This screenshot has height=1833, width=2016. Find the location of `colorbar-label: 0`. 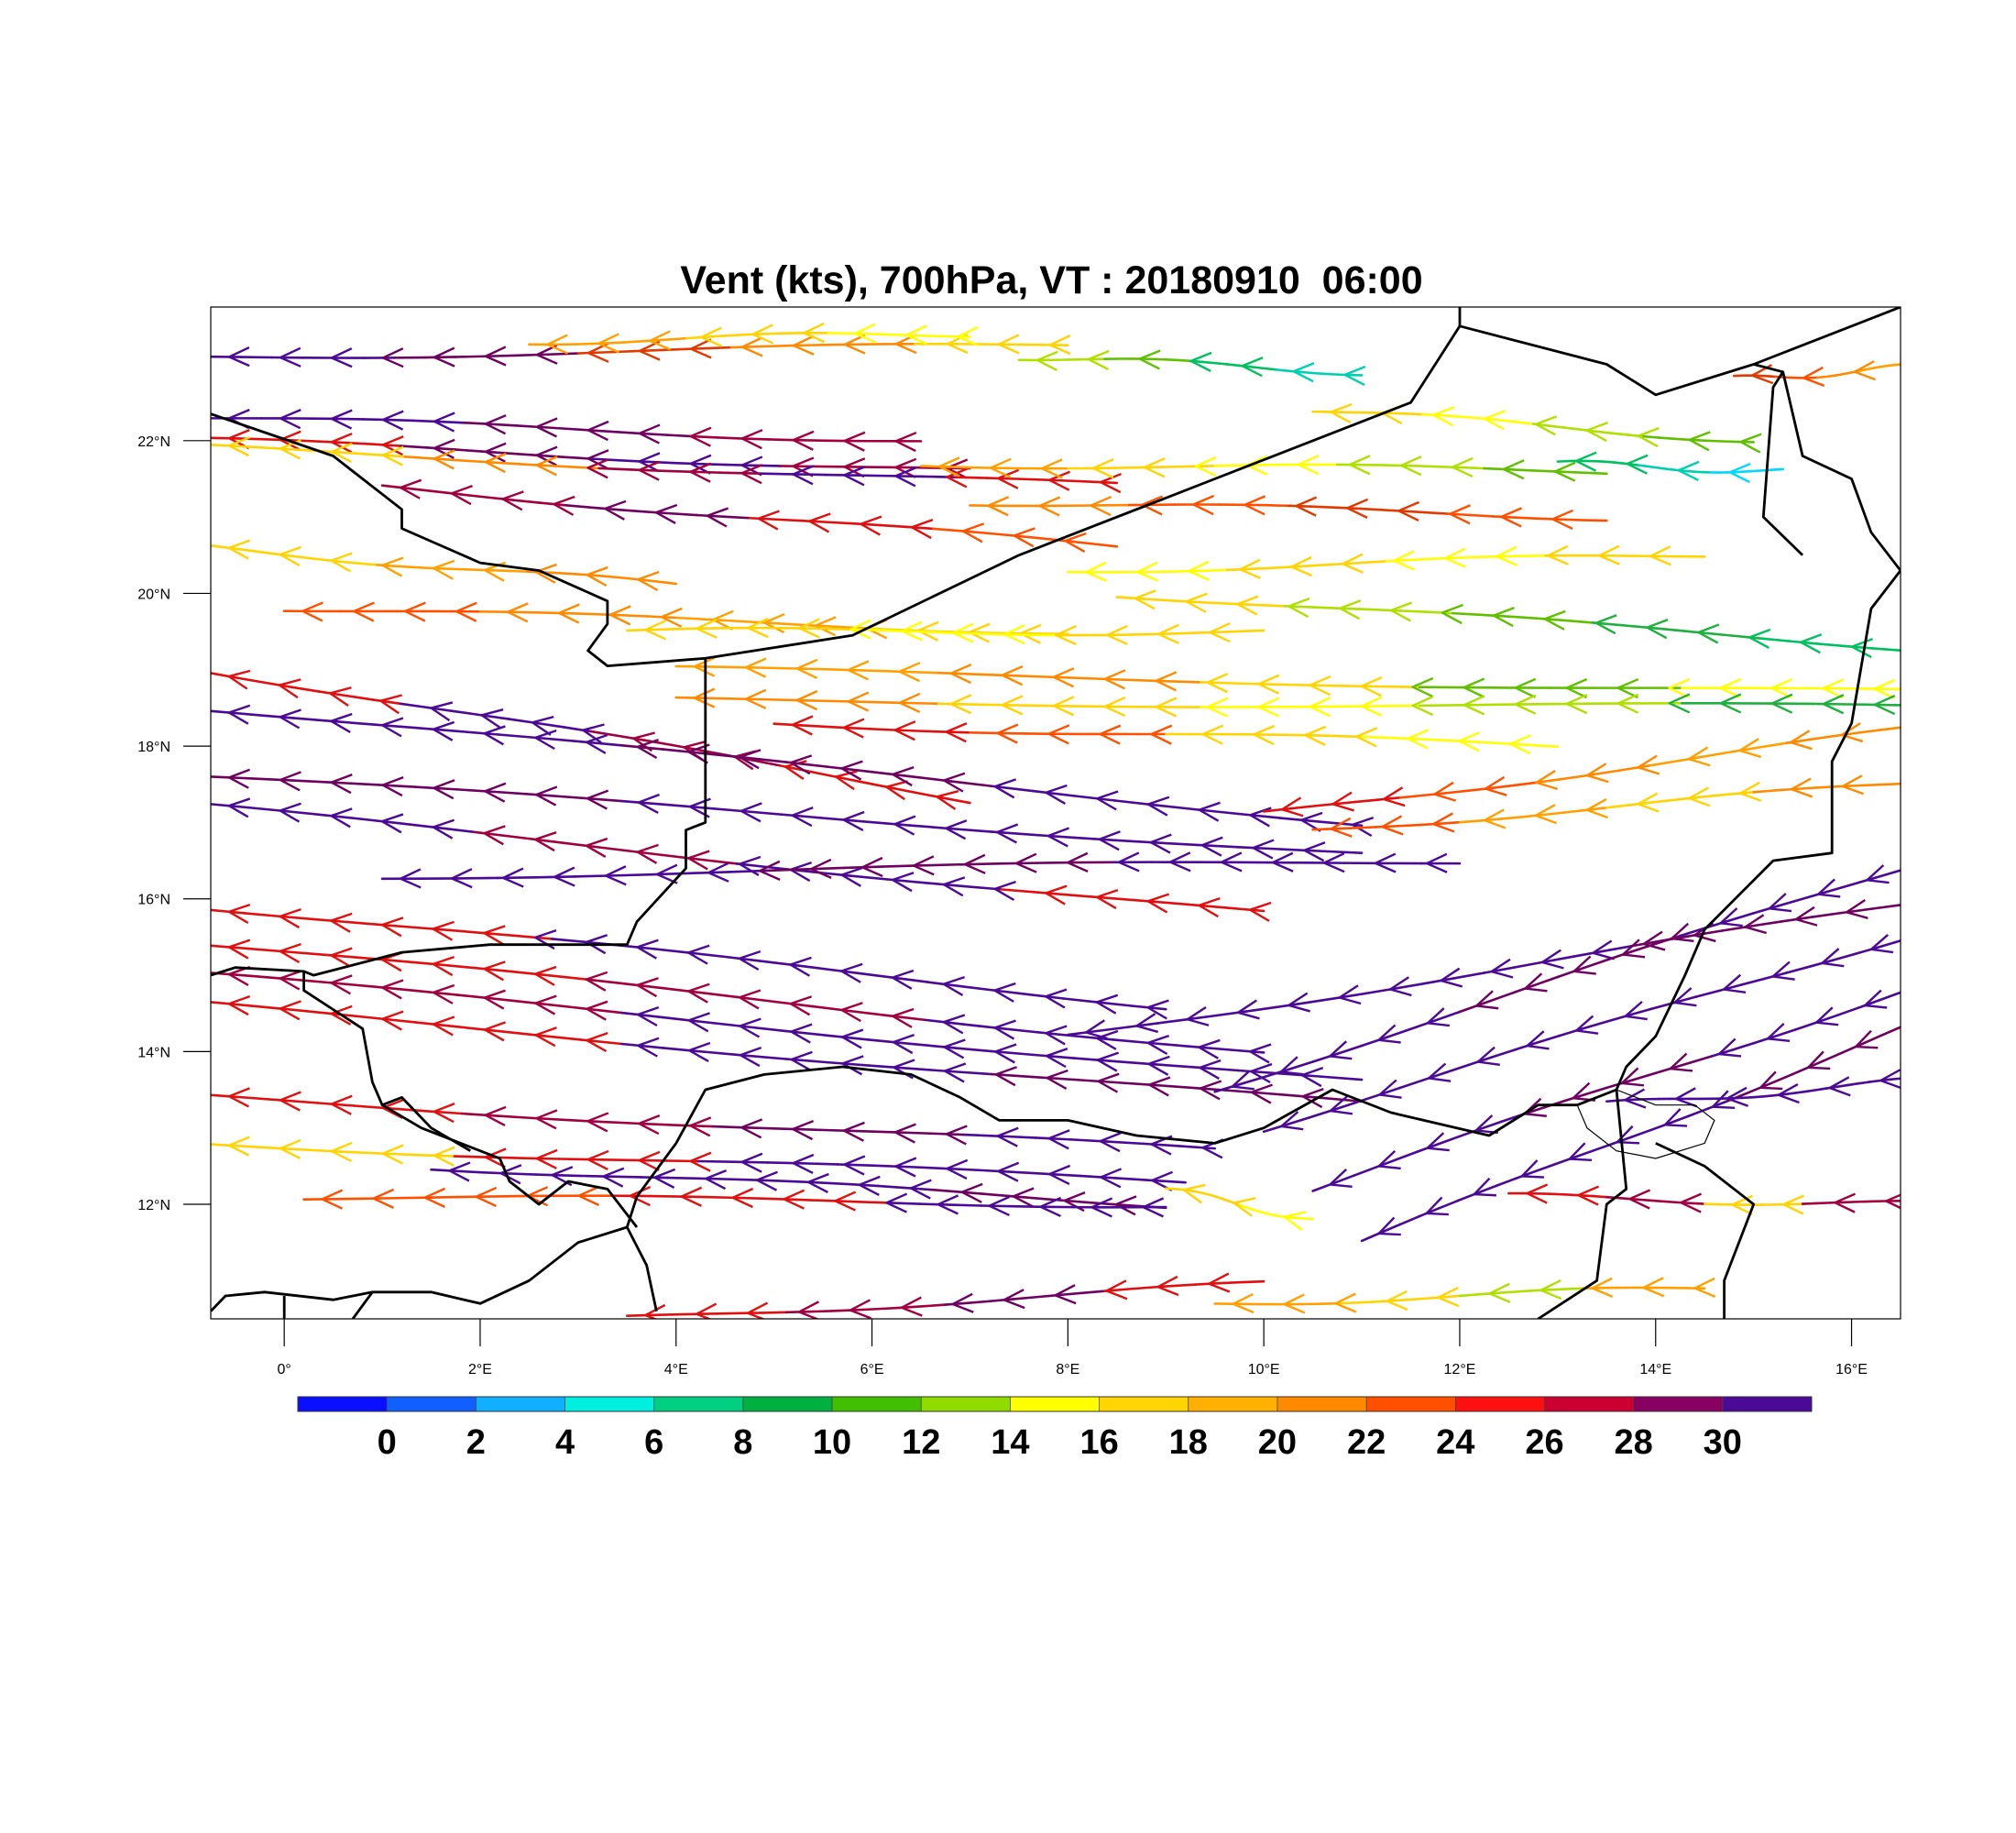

colorbar-label: 0 is located at coordinates (387, 1442).